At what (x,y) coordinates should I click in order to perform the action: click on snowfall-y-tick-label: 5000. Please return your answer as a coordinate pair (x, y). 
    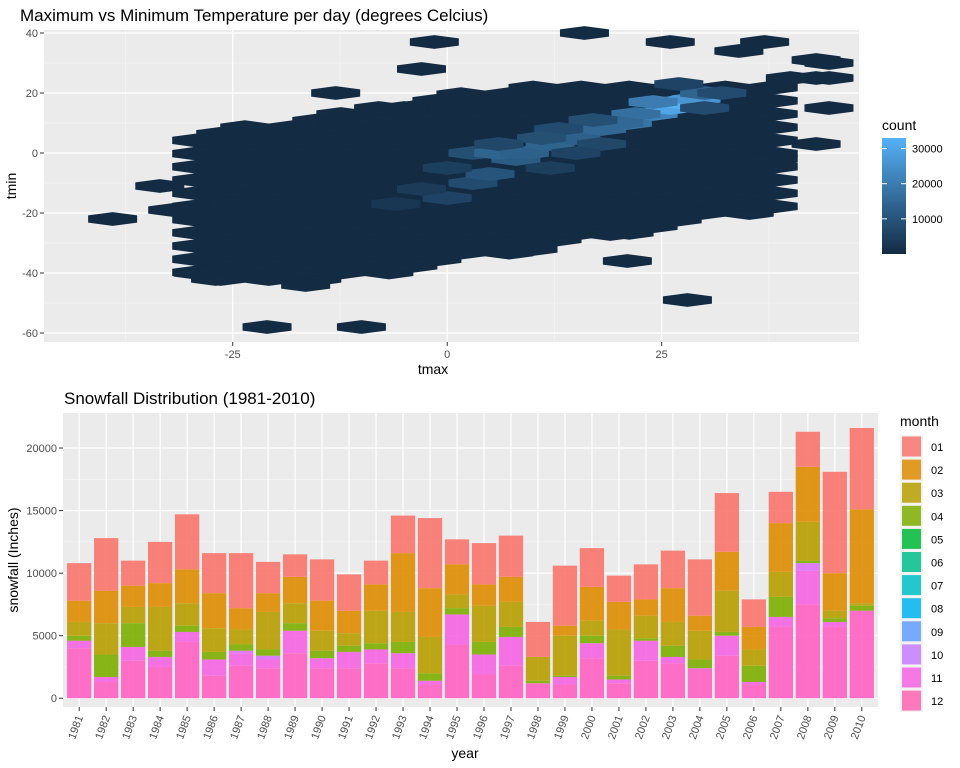
    Looking at the image, I should click on (45, 637).